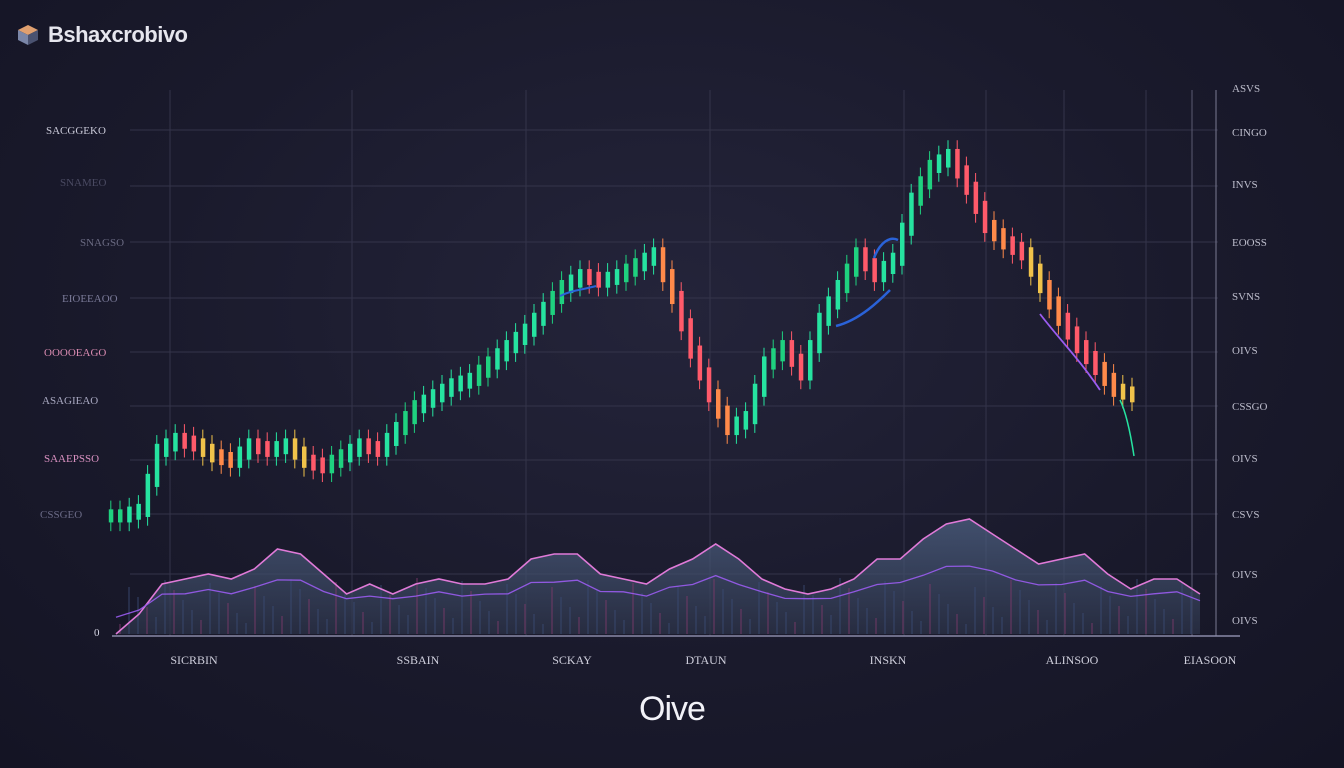  I want to click on brand: Bshaxcrobivo, so click(102, 35).